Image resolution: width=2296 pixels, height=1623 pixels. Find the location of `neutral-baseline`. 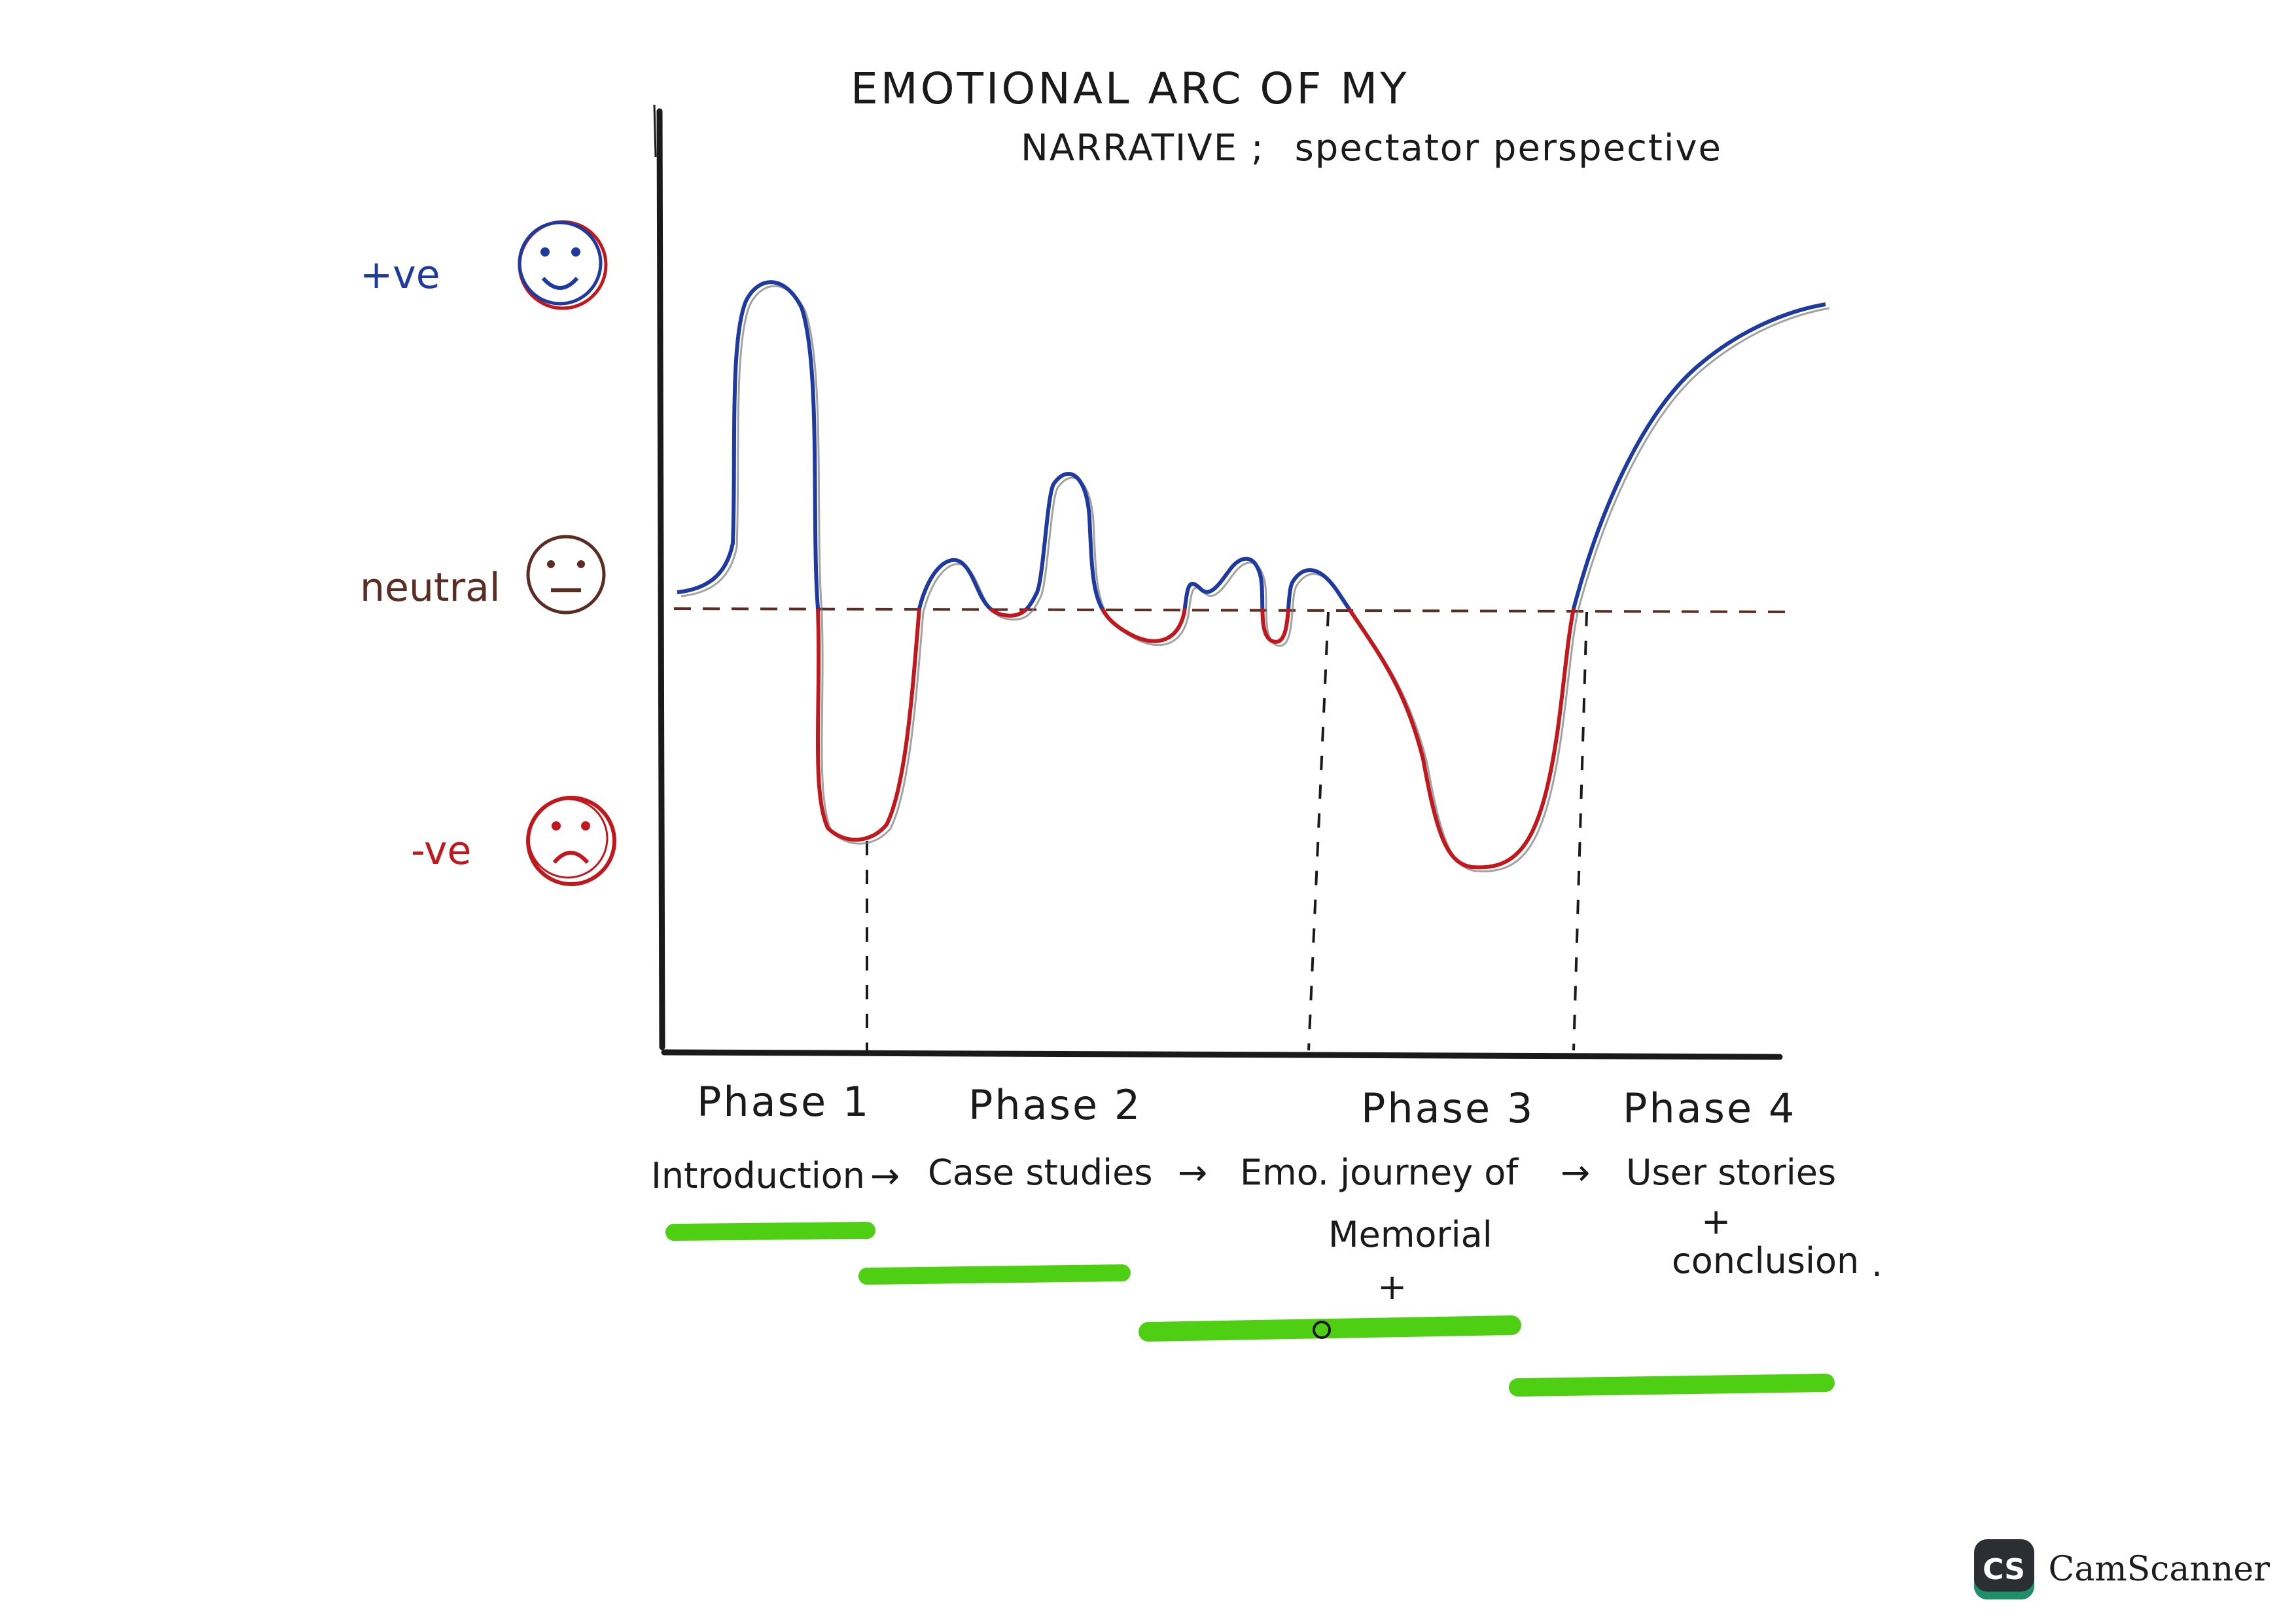

neutral-baseline is located at coordinates (1233, 610).